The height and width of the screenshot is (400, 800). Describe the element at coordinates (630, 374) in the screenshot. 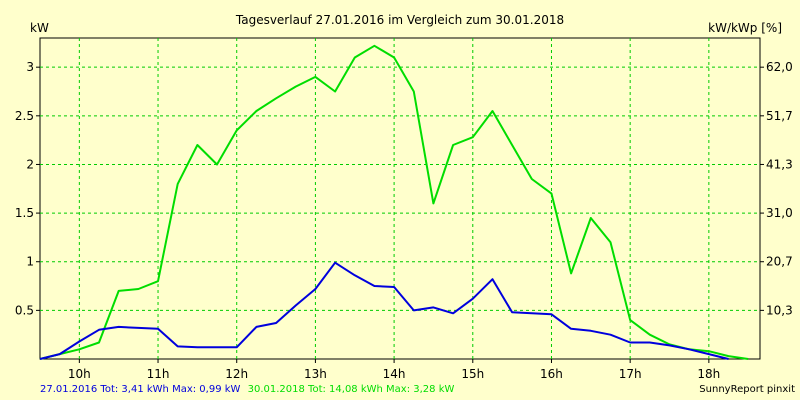

I see `x-tick-label: 17h` at that location.